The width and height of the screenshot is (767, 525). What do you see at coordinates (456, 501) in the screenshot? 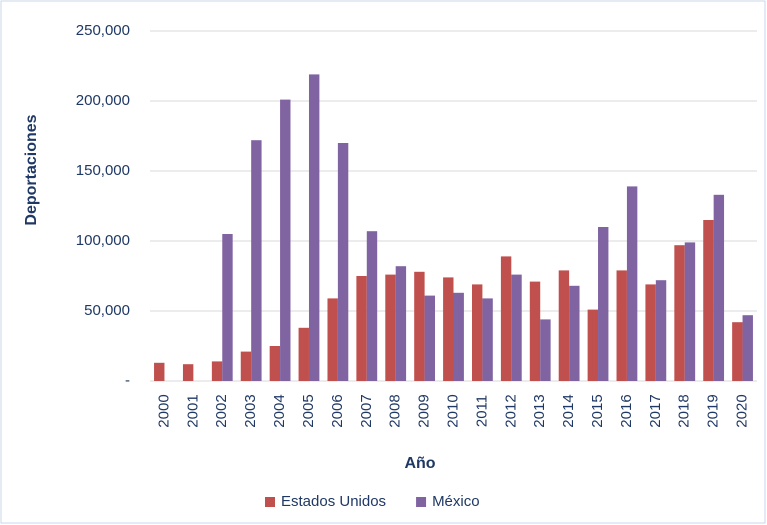
I see `legend-label: México` at bounding box center [456, 501].